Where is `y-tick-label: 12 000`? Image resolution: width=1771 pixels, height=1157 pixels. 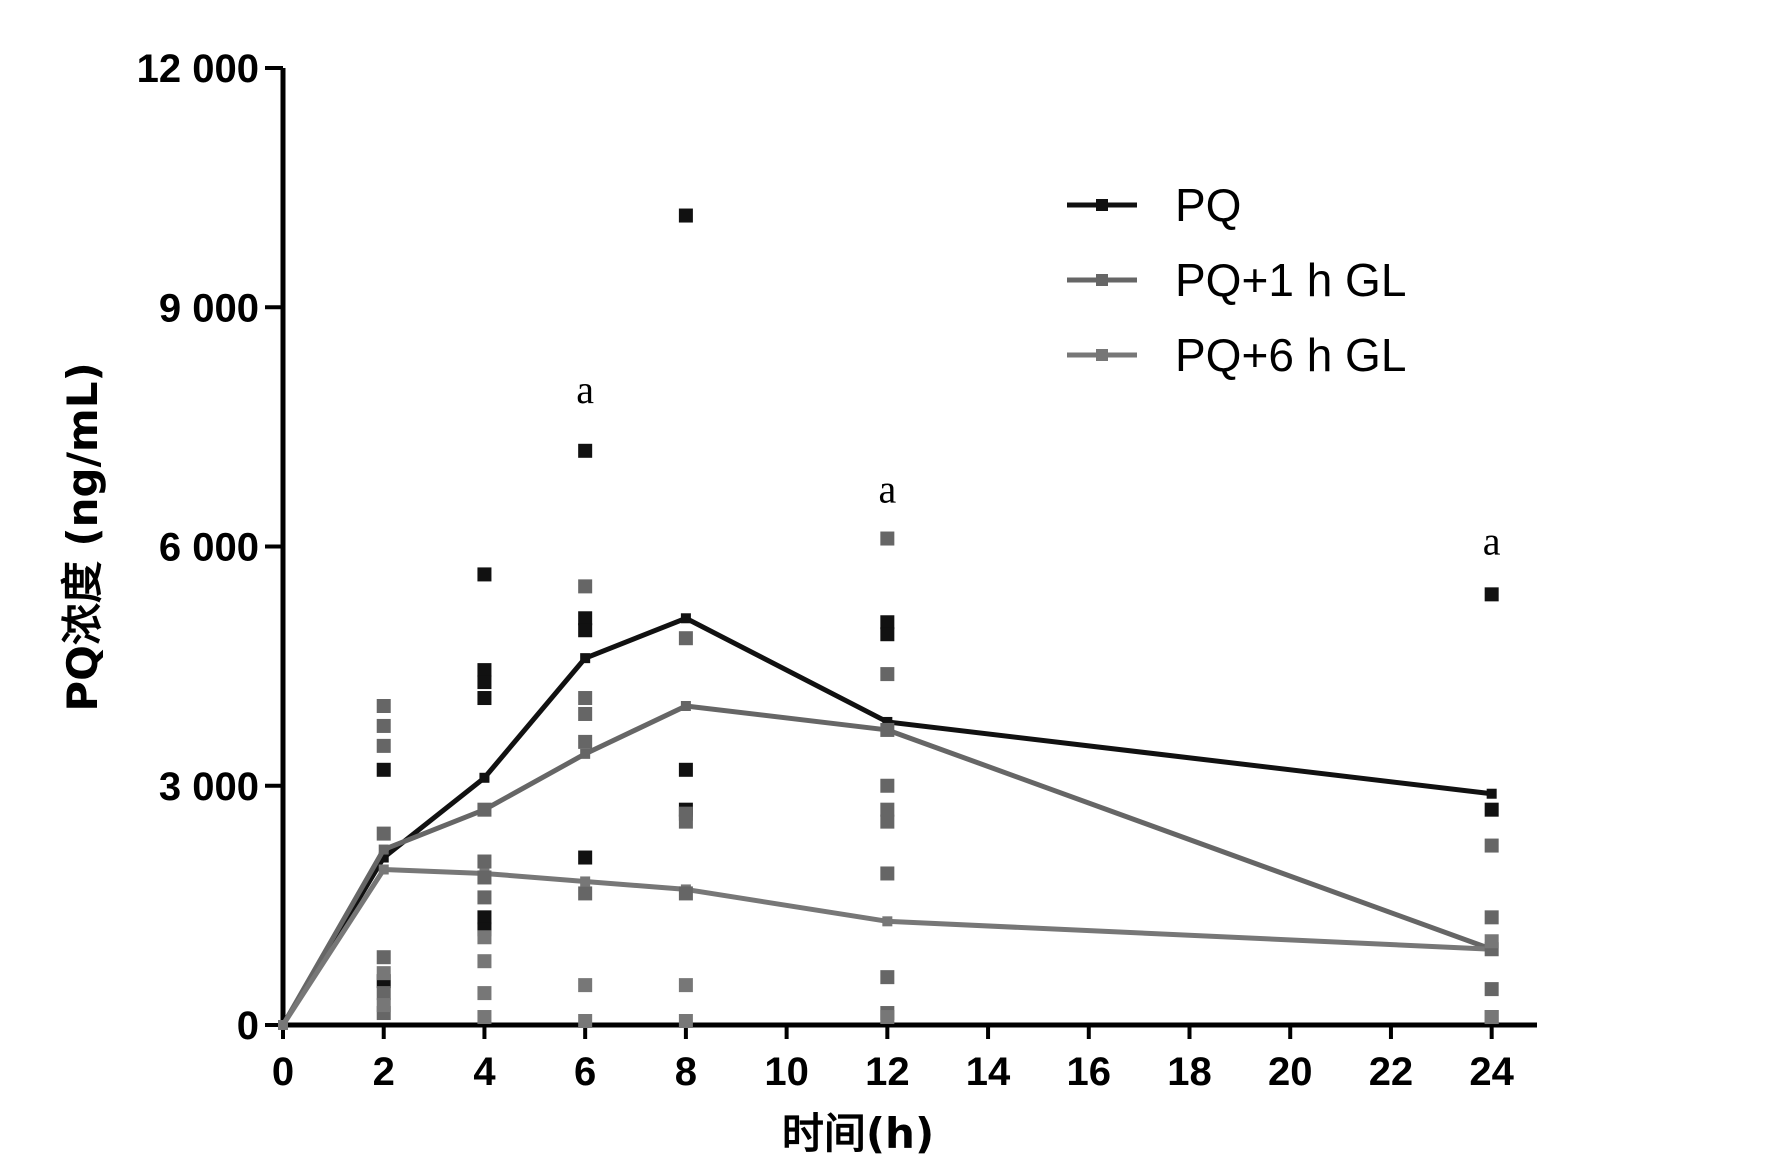 y-tick-label: 12 000 is located at coordinates (198, 69).